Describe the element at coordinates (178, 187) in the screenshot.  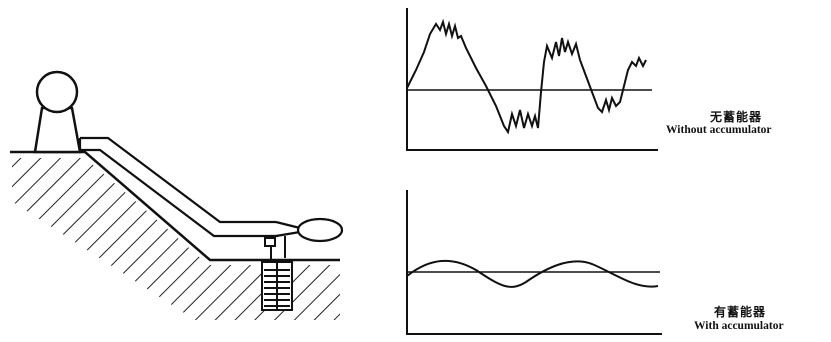
I see `pipeline` at that location.